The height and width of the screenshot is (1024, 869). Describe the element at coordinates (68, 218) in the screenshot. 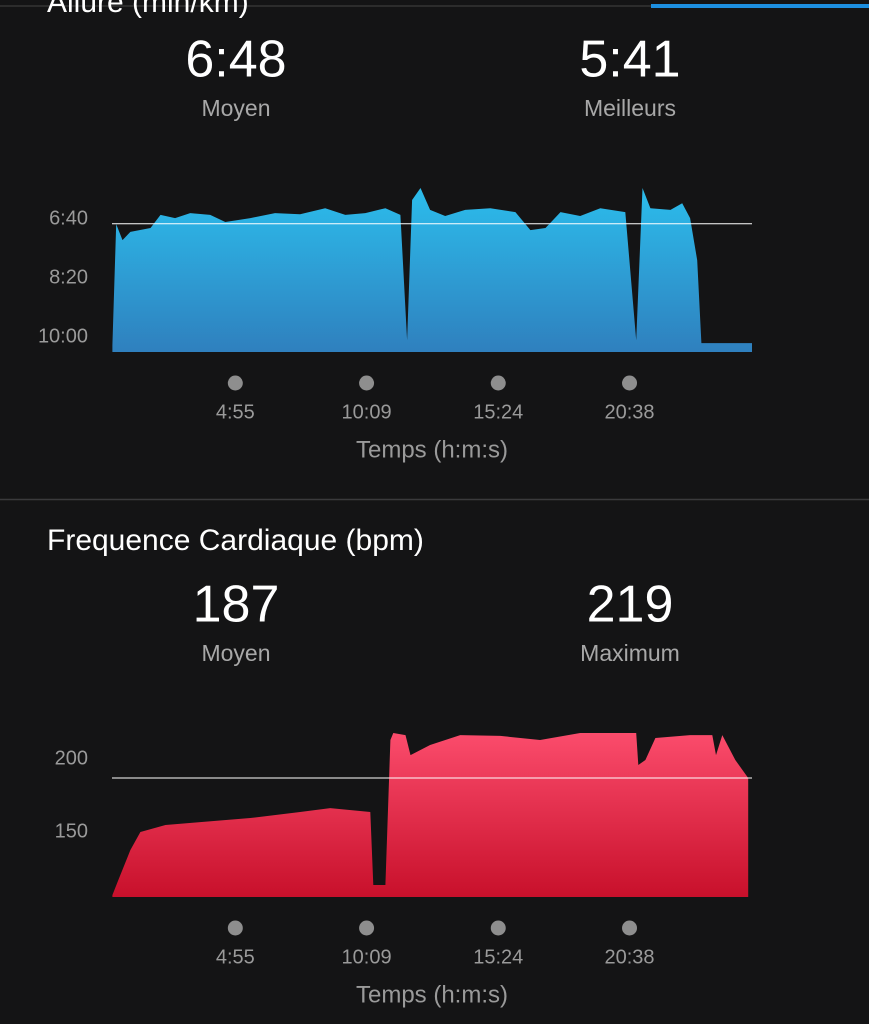

I see `y-tick-label: 6:40` at that location.